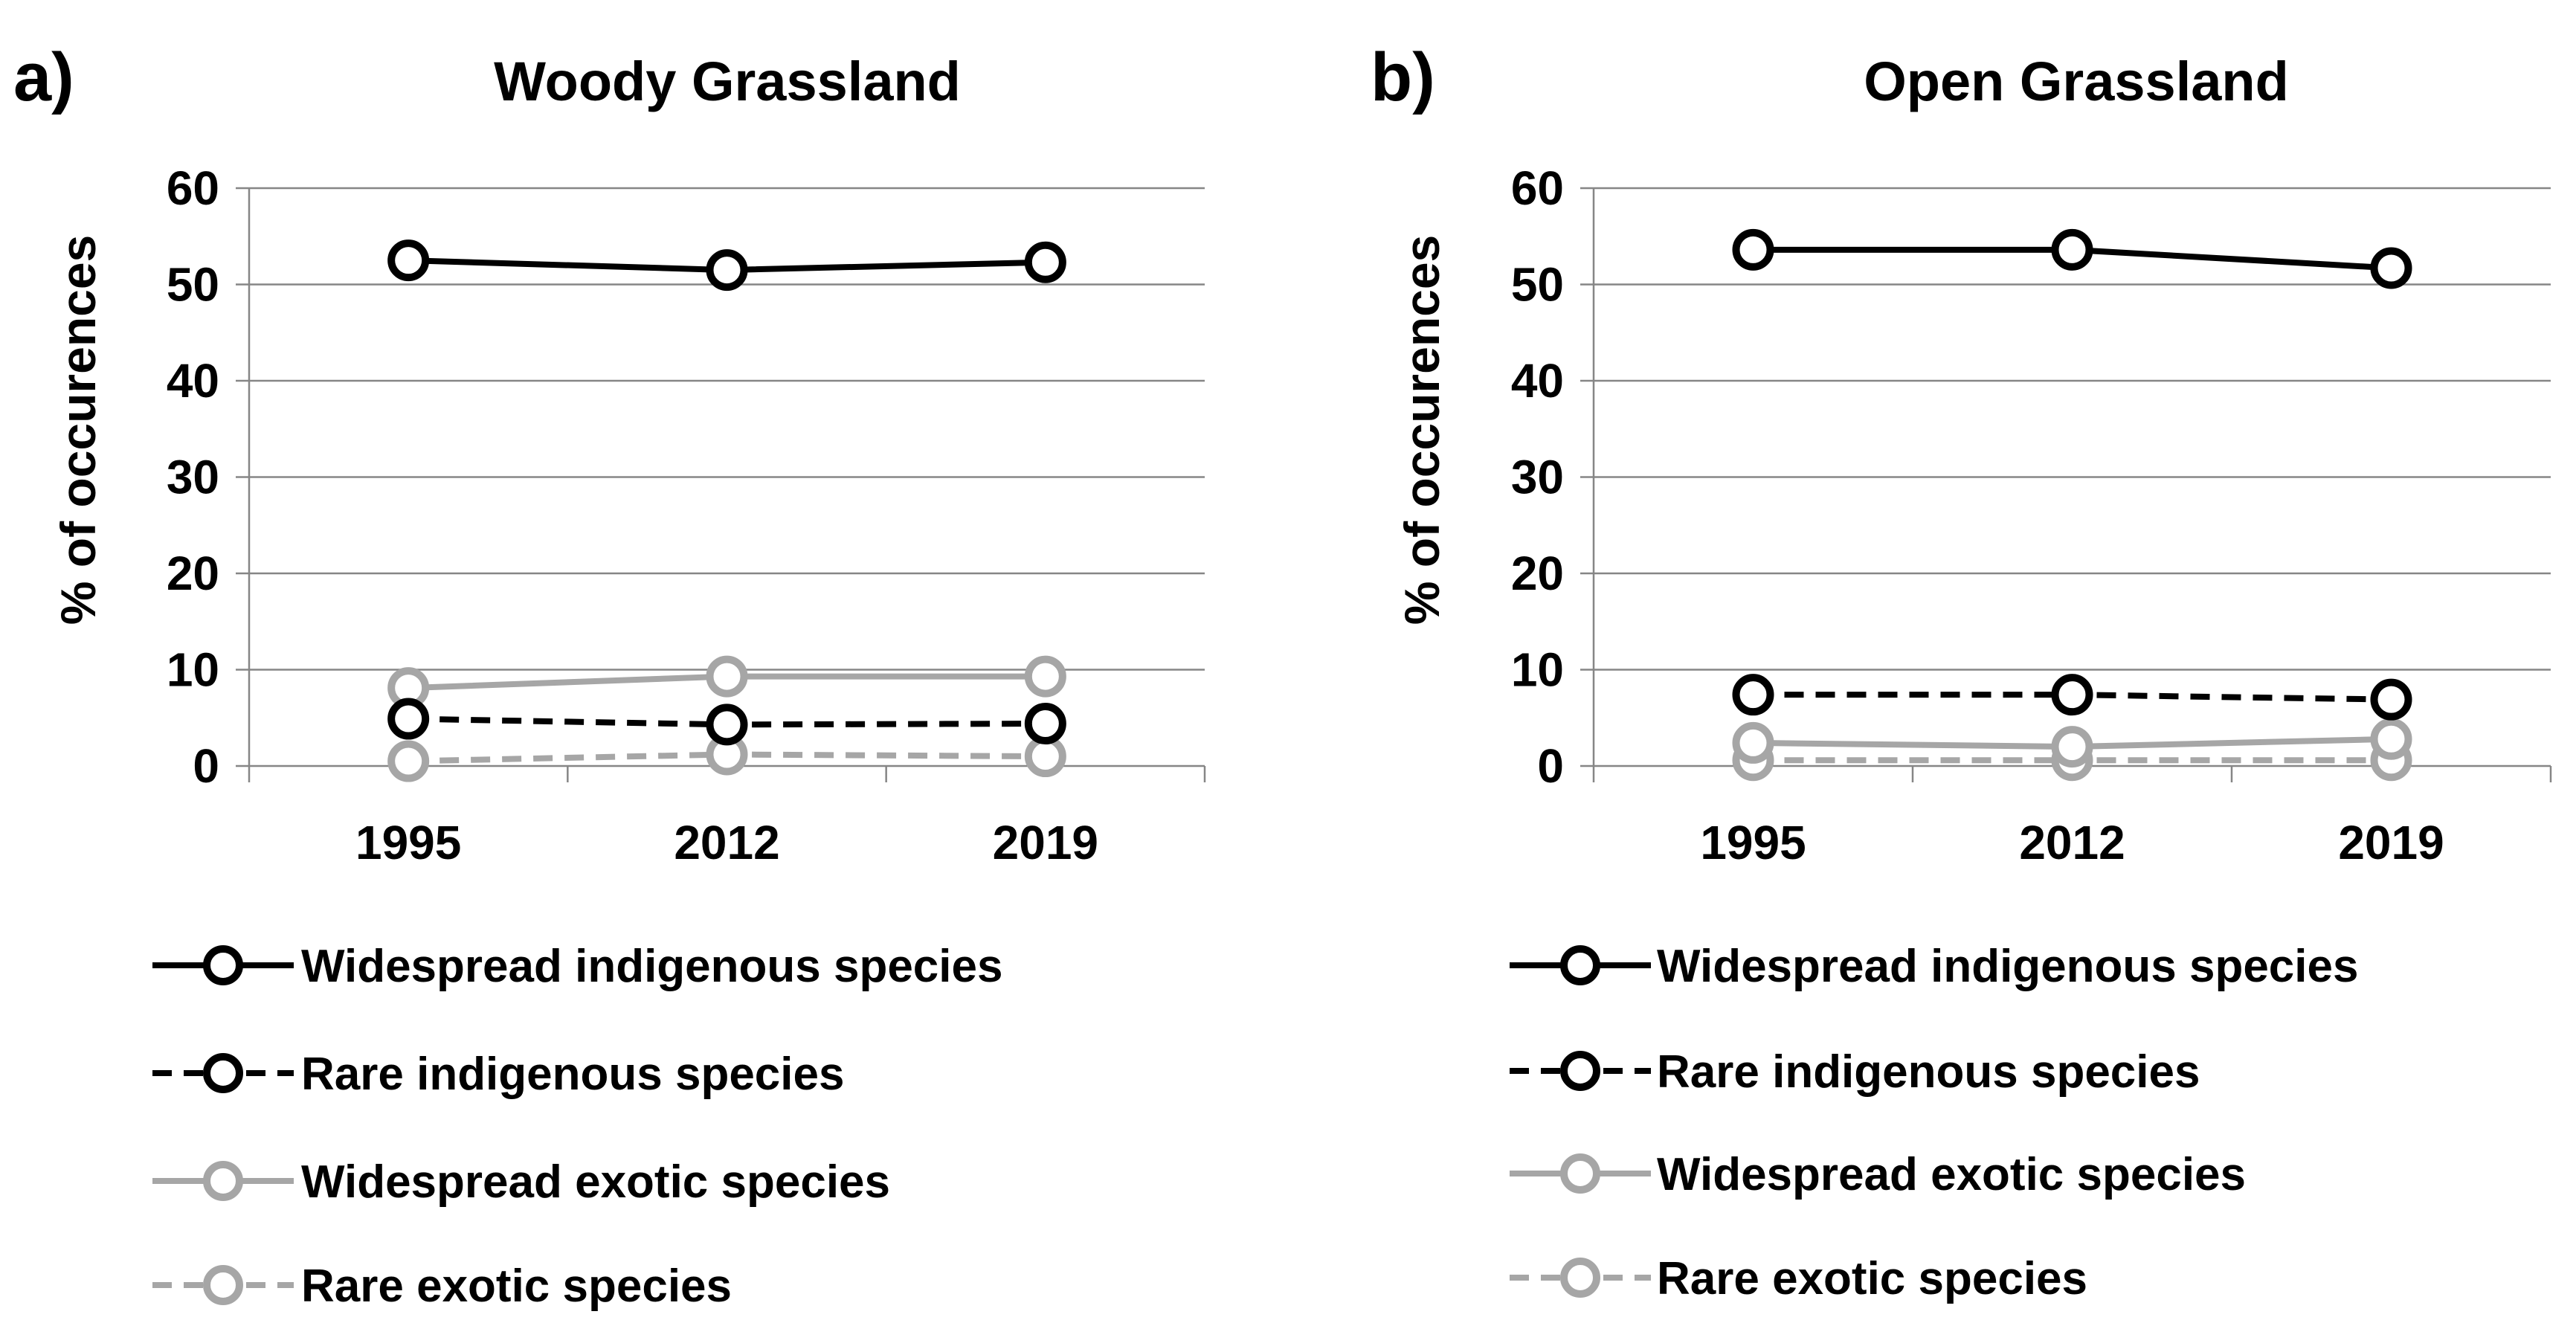 The height and width of the screenshot is (1323, 2576). What do you see at coordinates (726, 757) in the screenshot?
I see `series-rare-exotic-species` at bounding box center [726, 757].